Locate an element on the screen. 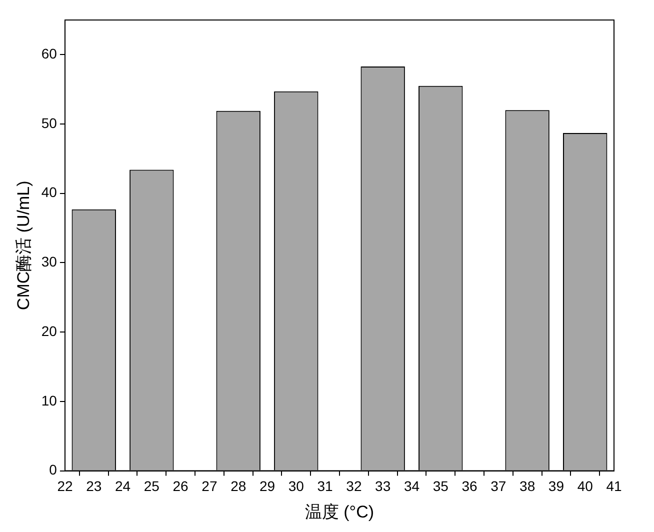 This screenshot has width=654, height=532. y-tick-label: 30 is located at coordinates (49, 262).